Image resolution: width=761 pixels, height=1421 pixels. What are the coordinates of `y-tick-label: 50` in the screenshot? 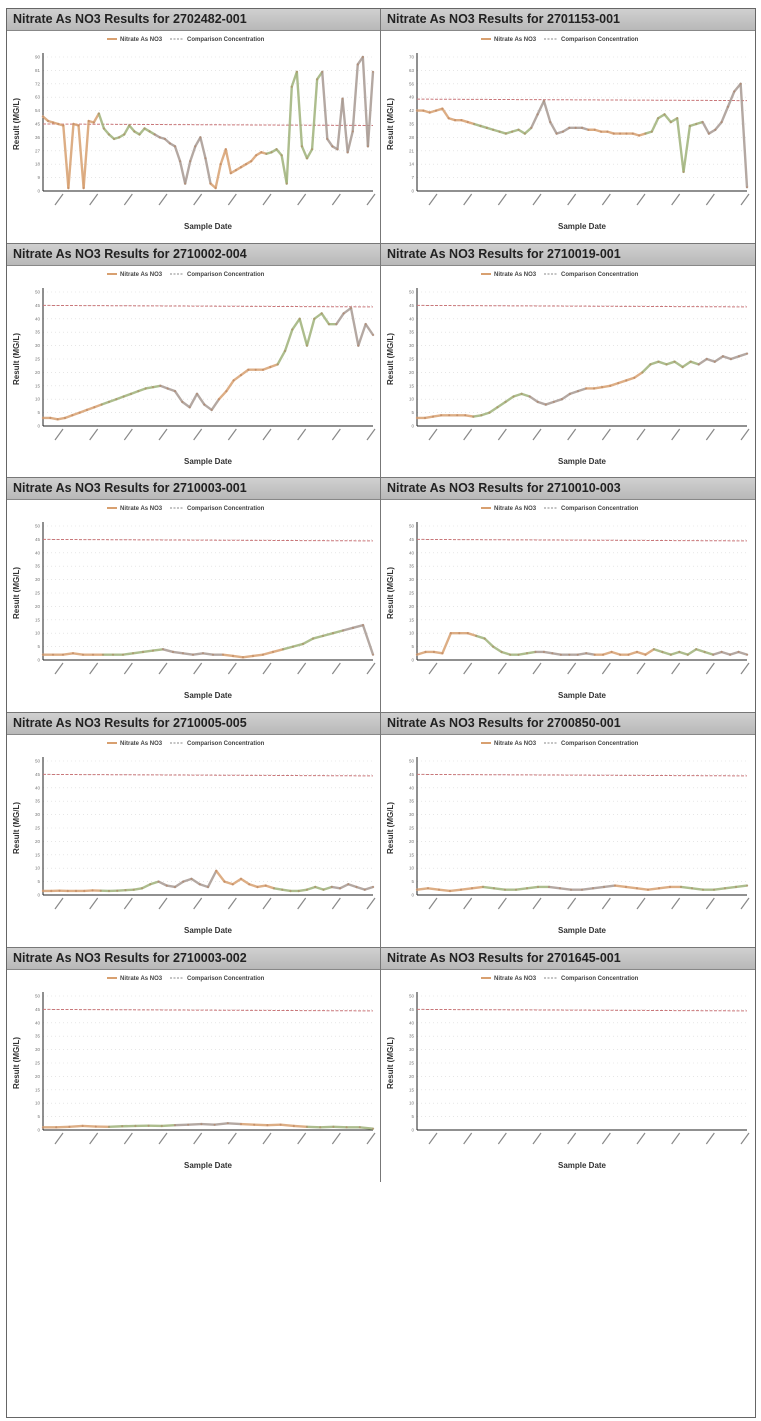 It's located at (412, 761).